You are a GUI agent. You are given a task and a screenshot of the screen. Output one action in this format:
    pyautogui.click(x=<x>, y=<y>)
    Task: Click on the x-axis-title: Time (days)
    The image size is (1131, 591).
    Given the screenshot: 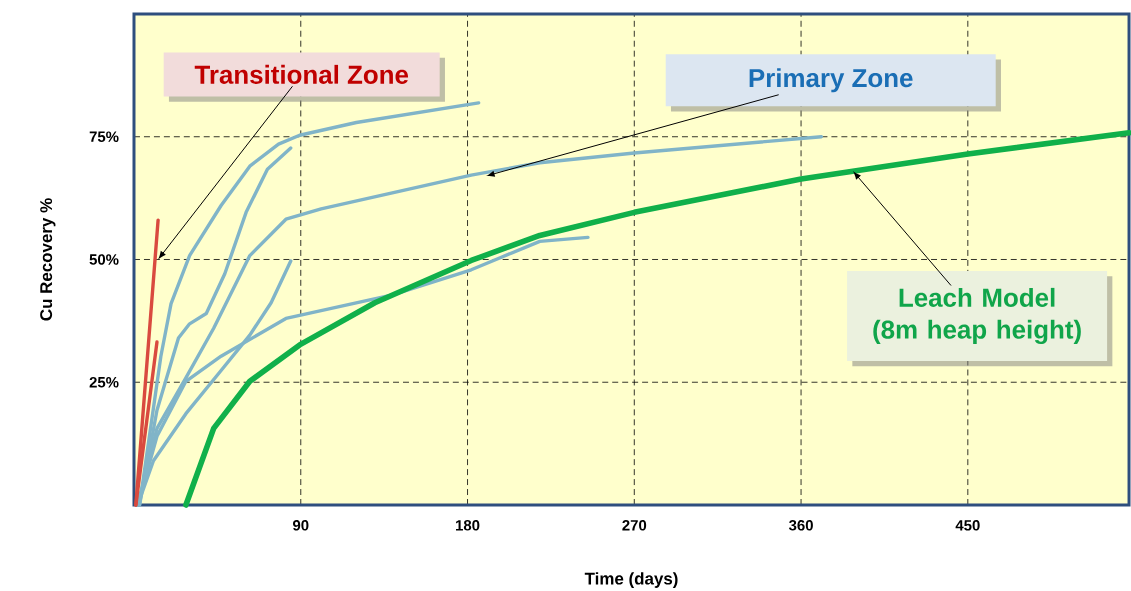 What is the action you would take?
    pyautogui.click(x=631, y=580)
    